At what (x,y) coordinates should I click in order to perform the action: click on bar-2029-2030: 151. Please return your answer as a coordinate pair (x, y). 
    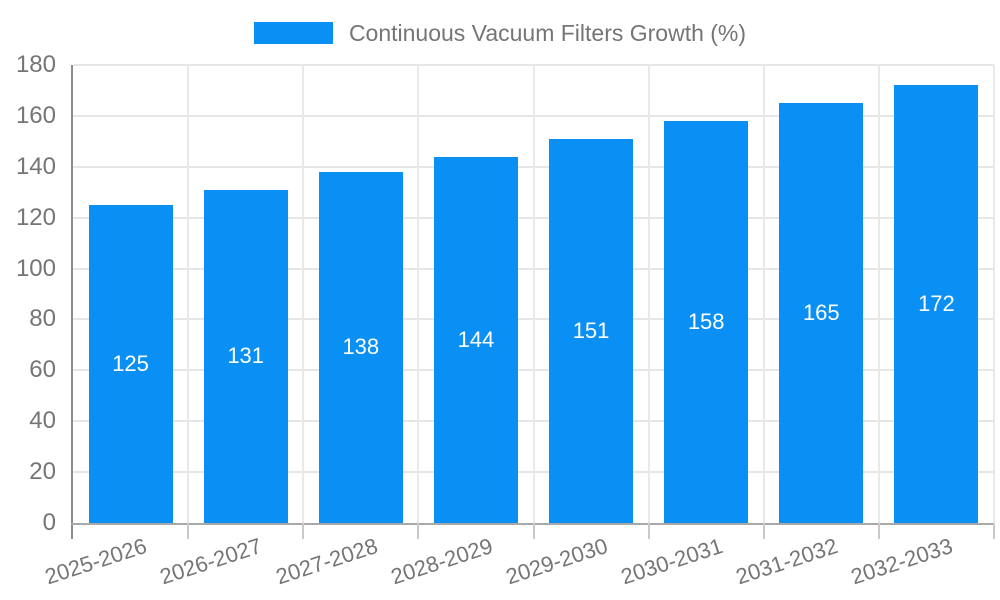
    Looking at the image, I should click on (591, 330).